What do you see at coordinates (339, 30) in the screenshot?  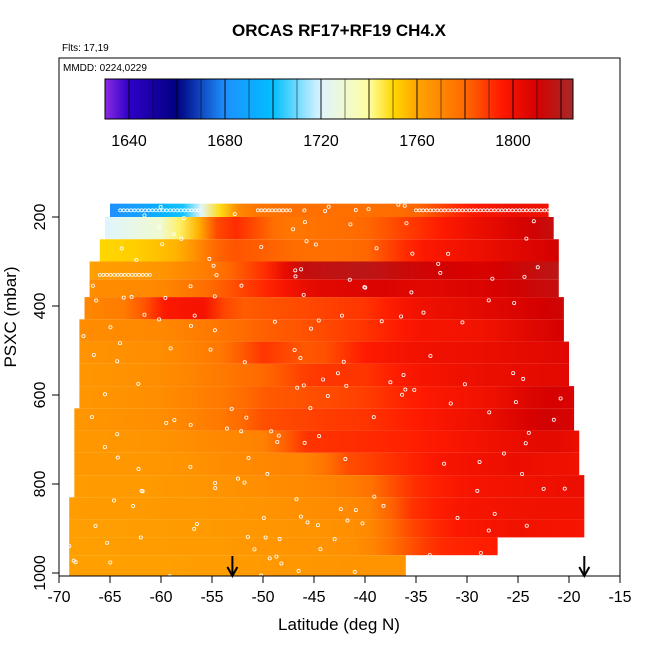 I see `chart-title: ORCAS RF17+RF19 CH4.X` at bounding box center [339, 30].